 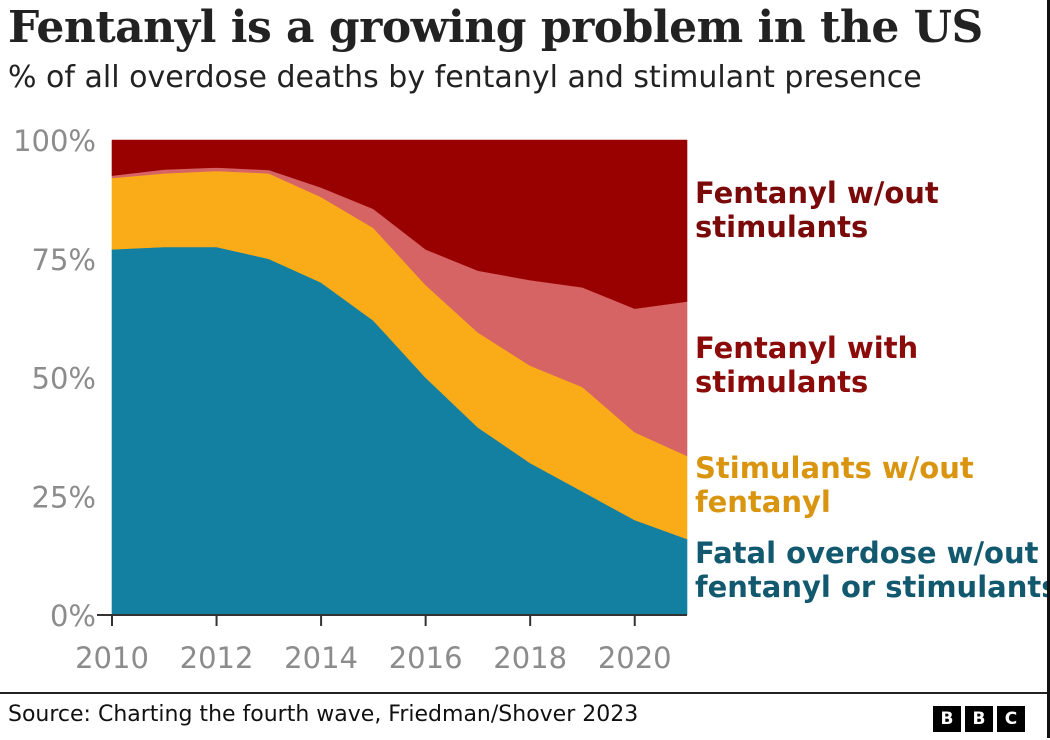 I want to click on bbc-logo-letter: C, so click(x=1011, y=719).